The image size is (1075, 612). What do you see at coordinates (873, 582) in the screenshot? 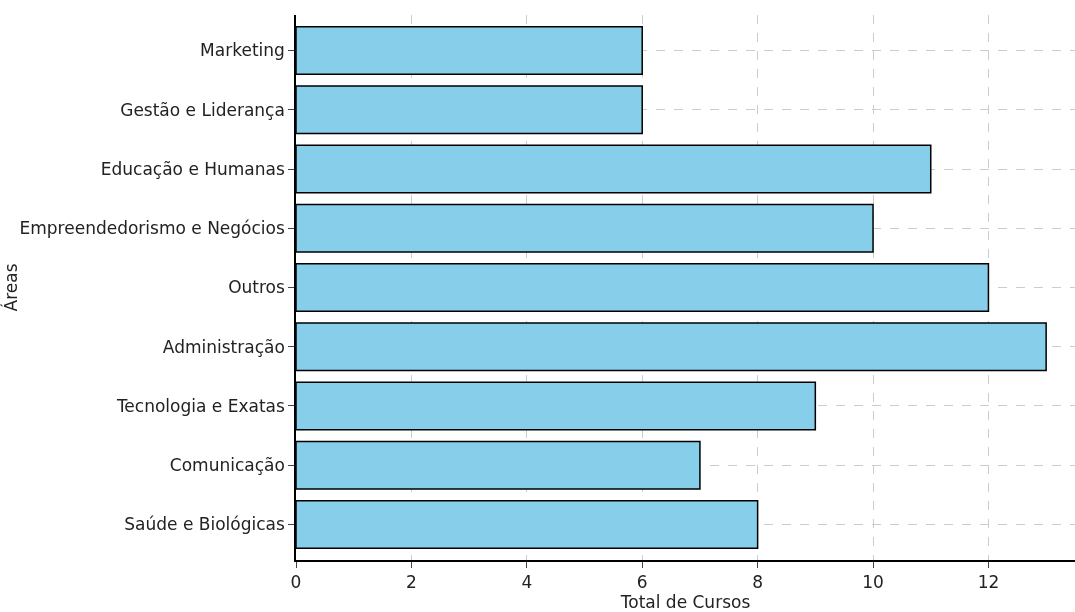
I see `x-tick-label: 10` at bounding box center [873, 582].